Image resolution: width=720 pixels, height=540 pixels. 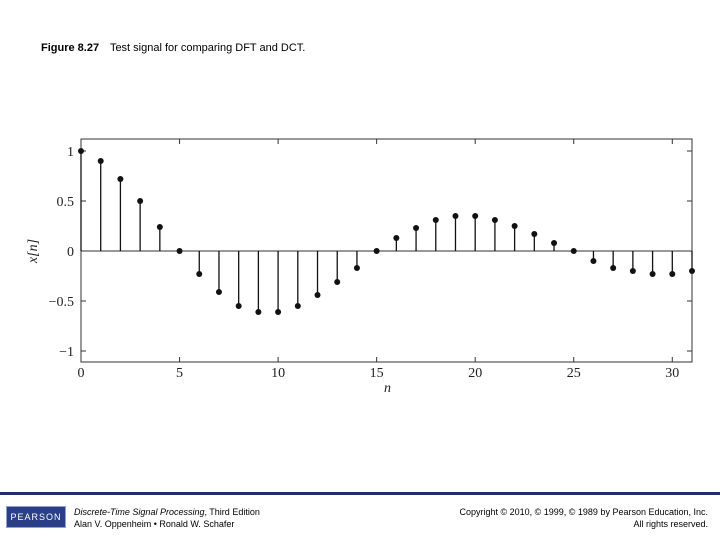 What do you see at coordinates (81, 373) in the screenshot?
I see `x-tick-label: 0` at bounding box center [81, 373].